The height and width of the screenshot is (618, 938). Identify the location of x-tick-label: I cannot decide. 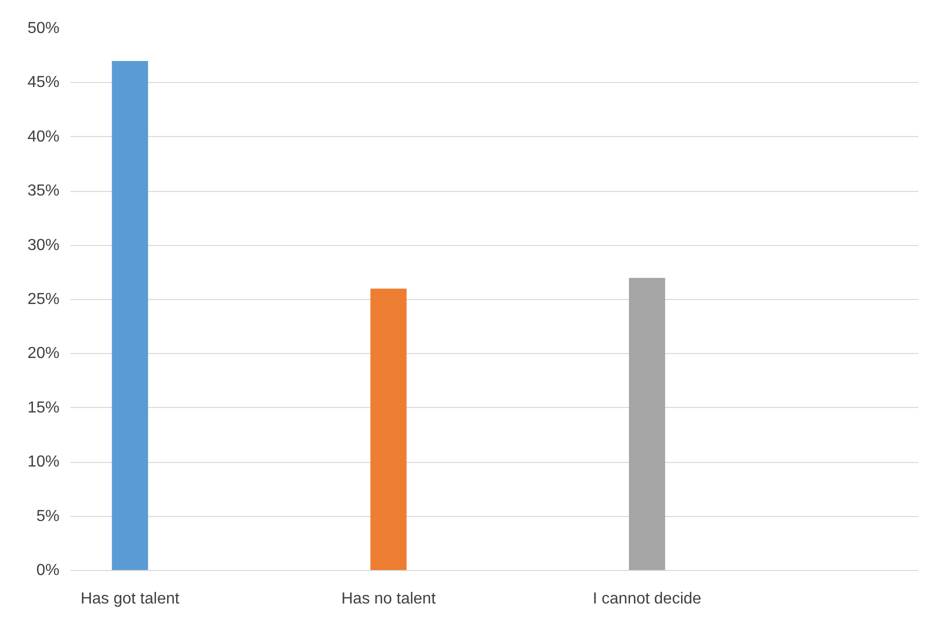
(647, 599).